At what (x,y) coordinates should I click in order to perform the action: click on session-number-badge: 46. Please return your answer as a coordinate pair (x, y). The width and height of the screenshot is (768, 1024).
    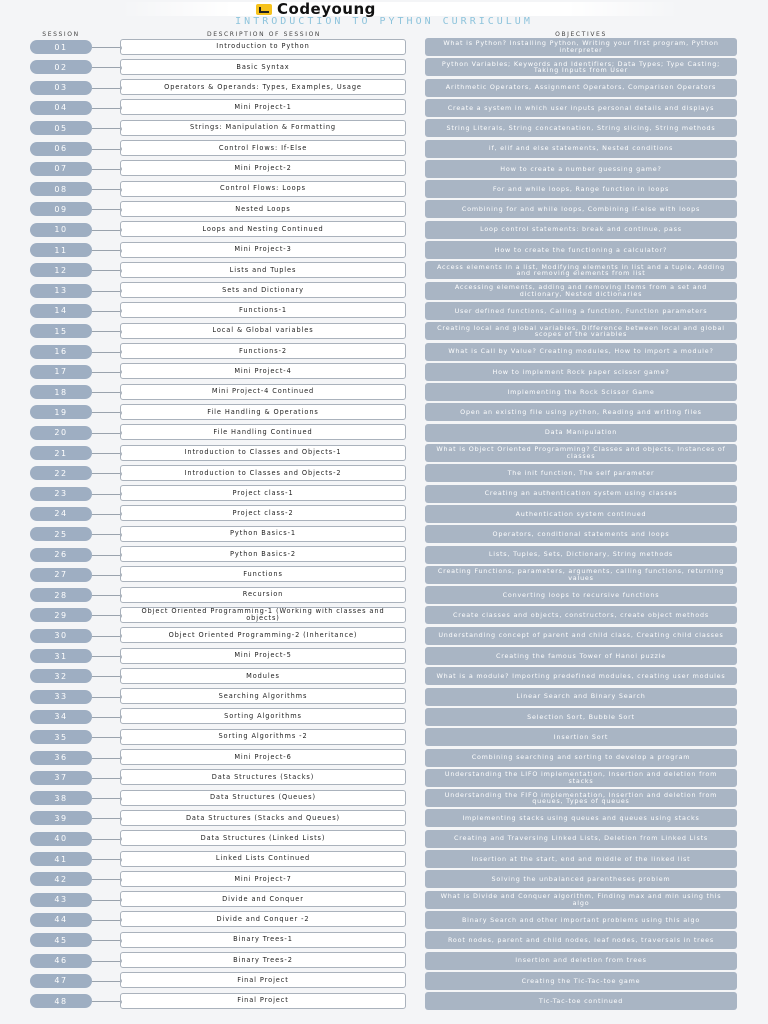
    Looking at the image, I should click on (61, 960).